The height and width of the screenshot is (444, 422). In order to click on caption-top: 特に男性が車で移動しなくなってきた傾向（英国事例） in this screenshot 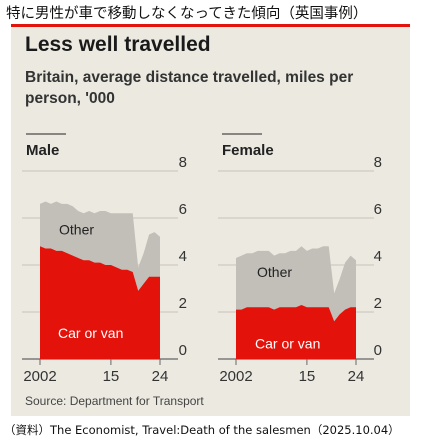, I will do `click(187, 14)`.